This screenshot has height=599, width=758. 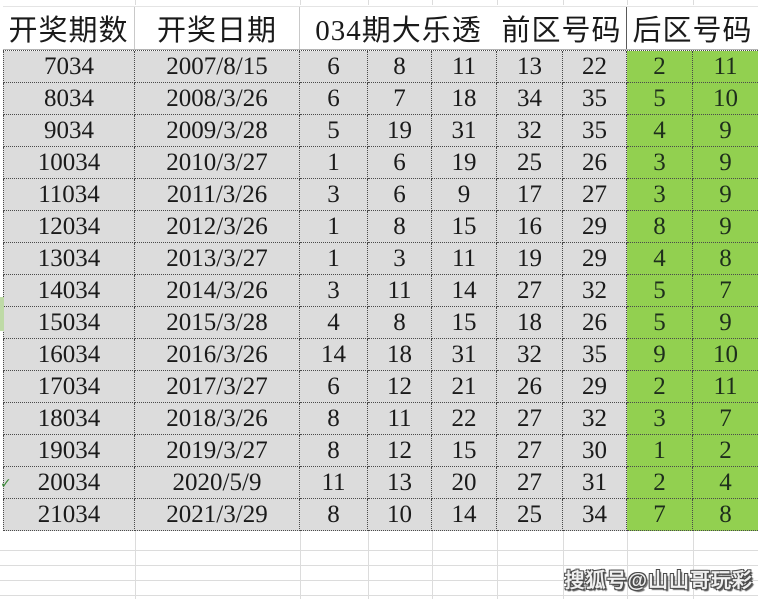 What do you see at coordinates (530, 387) in the screenshot?
I see `cell-front-number-4: 26` at bounding box center [530, 387].